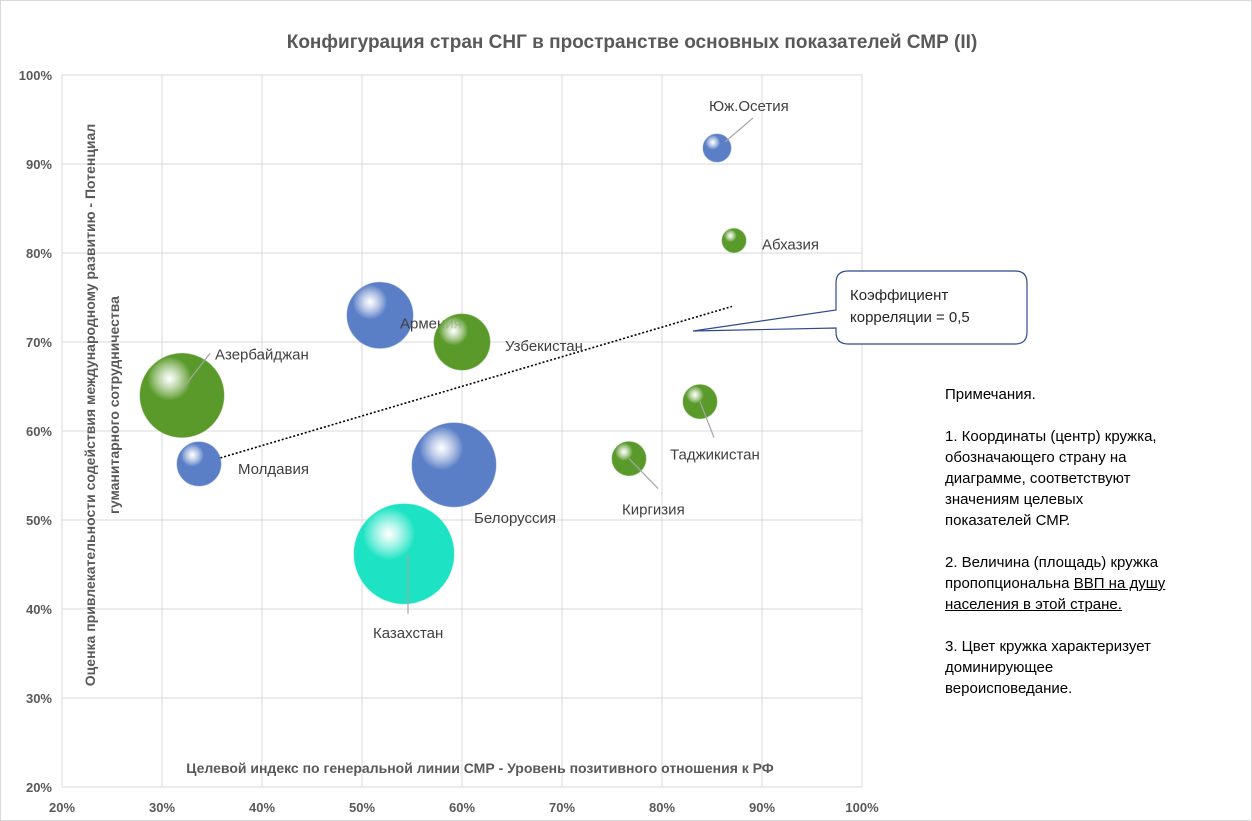 The width and height of the screenshot is (1252, 821). I want to click on bubble-label: Киргизия, so click(653, 510).